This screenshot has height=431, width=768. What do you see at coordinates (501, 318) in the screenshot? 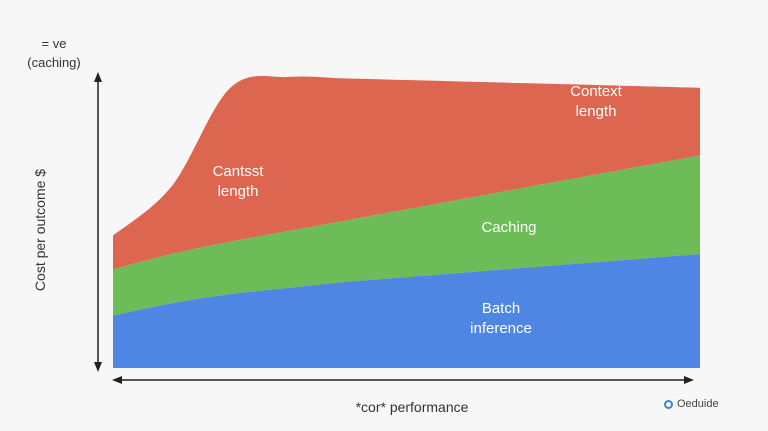
I see `area-label-batch-inference: Batch inference` at bounding box center [501, 318].